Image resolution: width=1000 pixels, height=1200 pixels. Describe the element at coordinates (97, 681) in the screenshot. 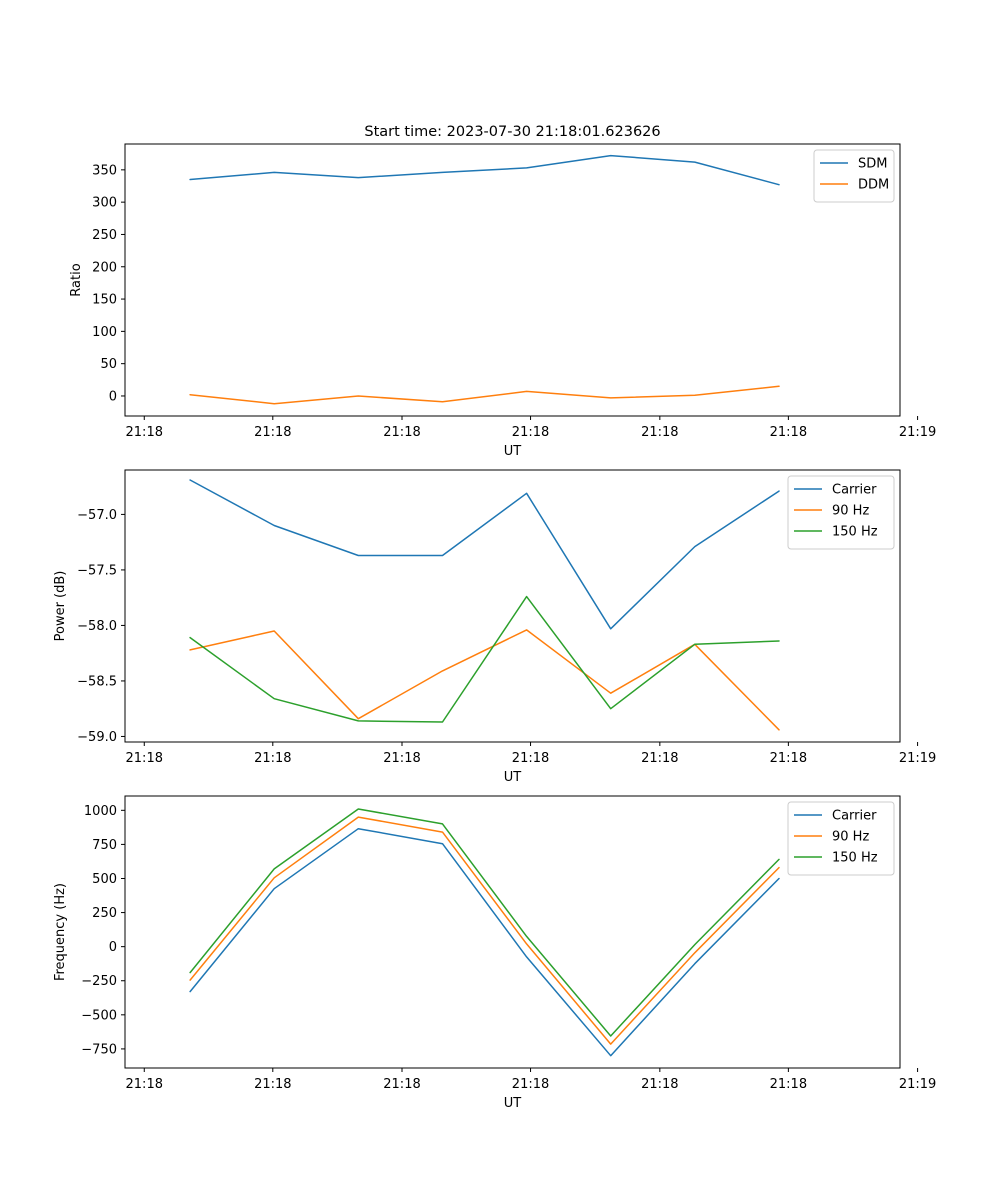

I see `y-tick-label: −58.5` at that location.